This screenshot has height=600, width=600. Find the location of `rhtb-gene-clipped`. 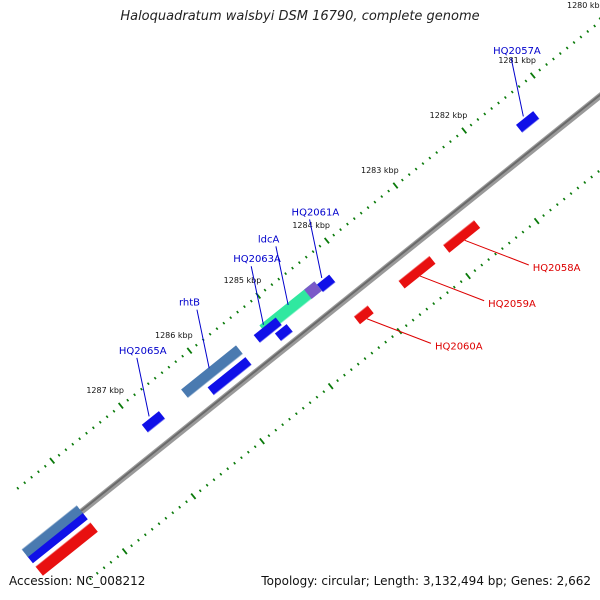

rhtb-gene-clipped is located at coordinates (52, 531).